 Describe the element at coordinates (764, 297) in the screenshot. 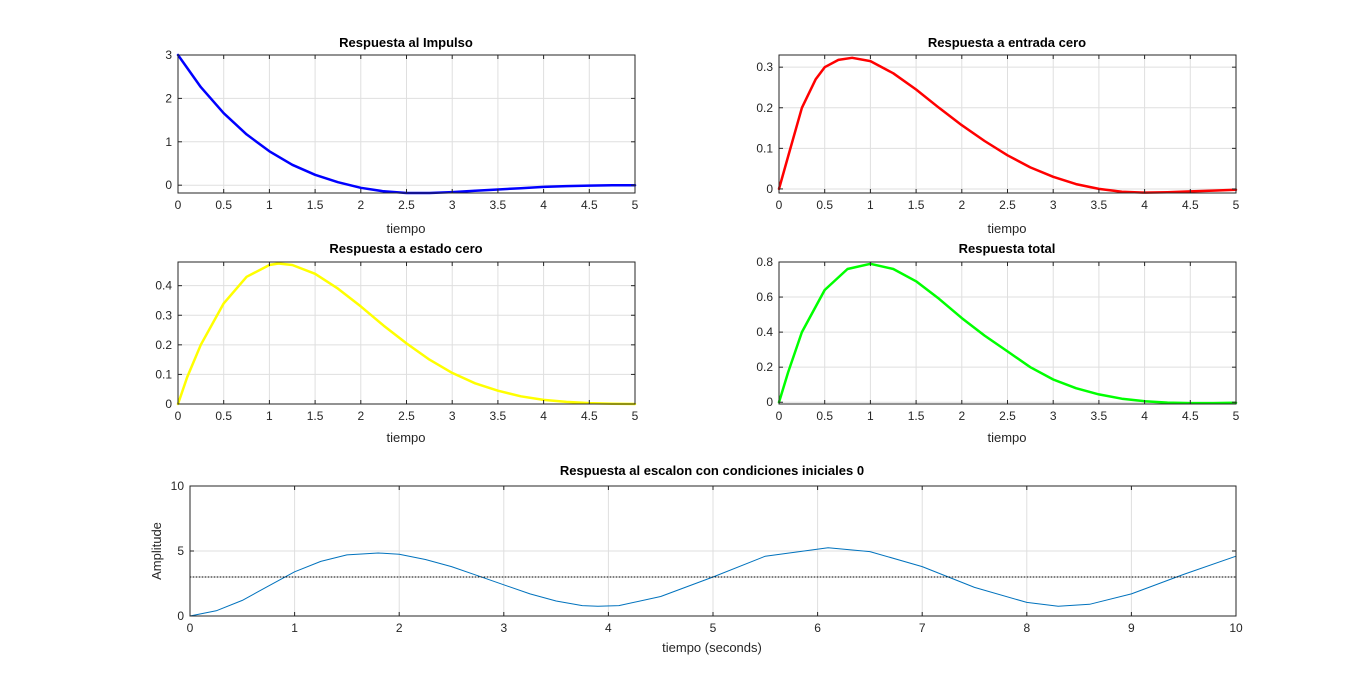

I see `y-tick-label: 0.6` at that location.